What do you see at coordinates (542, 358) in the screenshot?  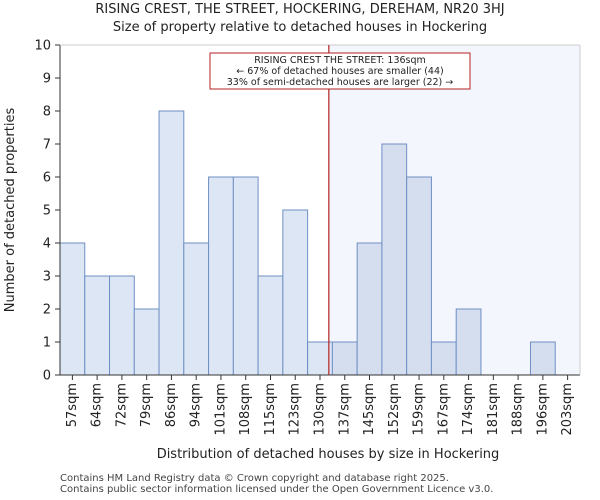 I see `bar-196sqm` at bounding box center [542, 358].